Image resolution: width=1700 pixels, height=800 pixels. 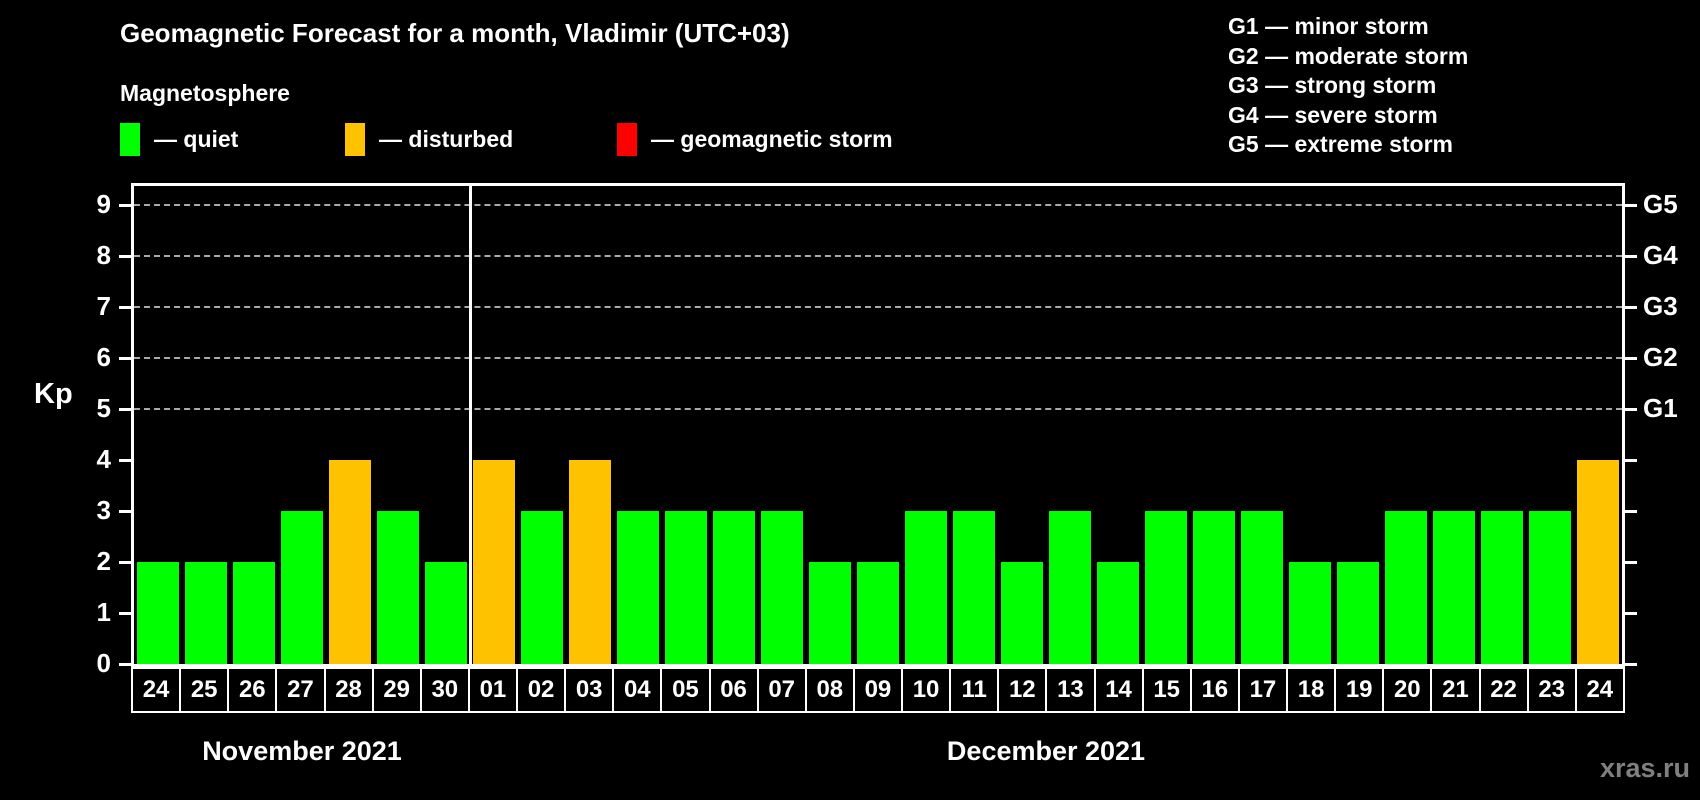 What do you see at coordinates (1503, 690) in the screenshot?
I see `date-cell-22: 22` at bounding box center [1503, 690].